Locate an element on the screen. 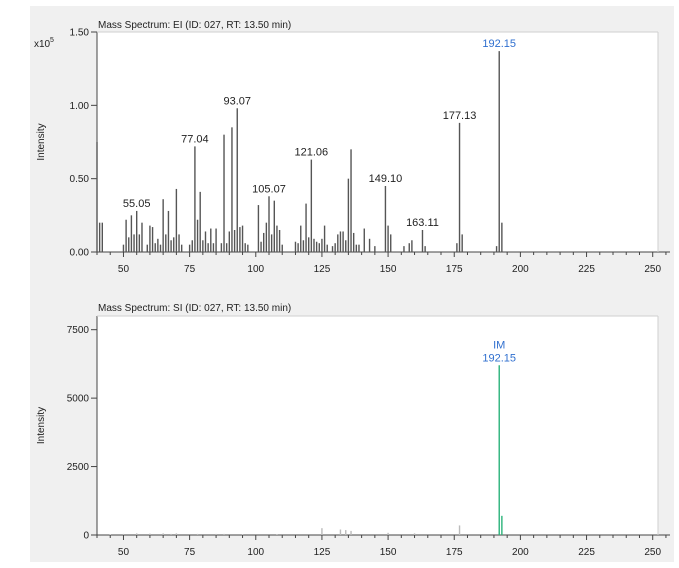 The width and height of the screenshot is (679, 568). peak-tag: IM is located at coordinates (499, 345).